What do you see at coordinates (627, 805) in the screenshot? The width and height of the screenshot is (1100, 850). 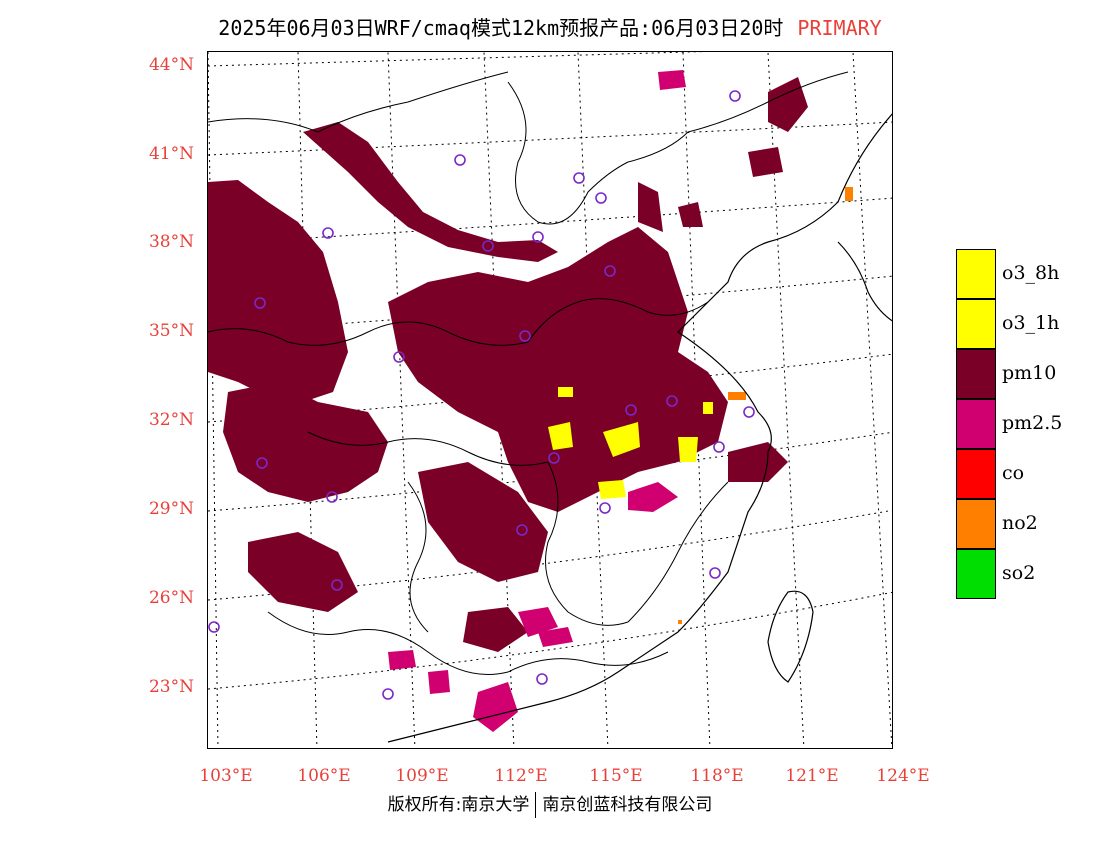 I see `copyright-right: 南京创蓝科技有限公司` at bounding box center [627, 805].